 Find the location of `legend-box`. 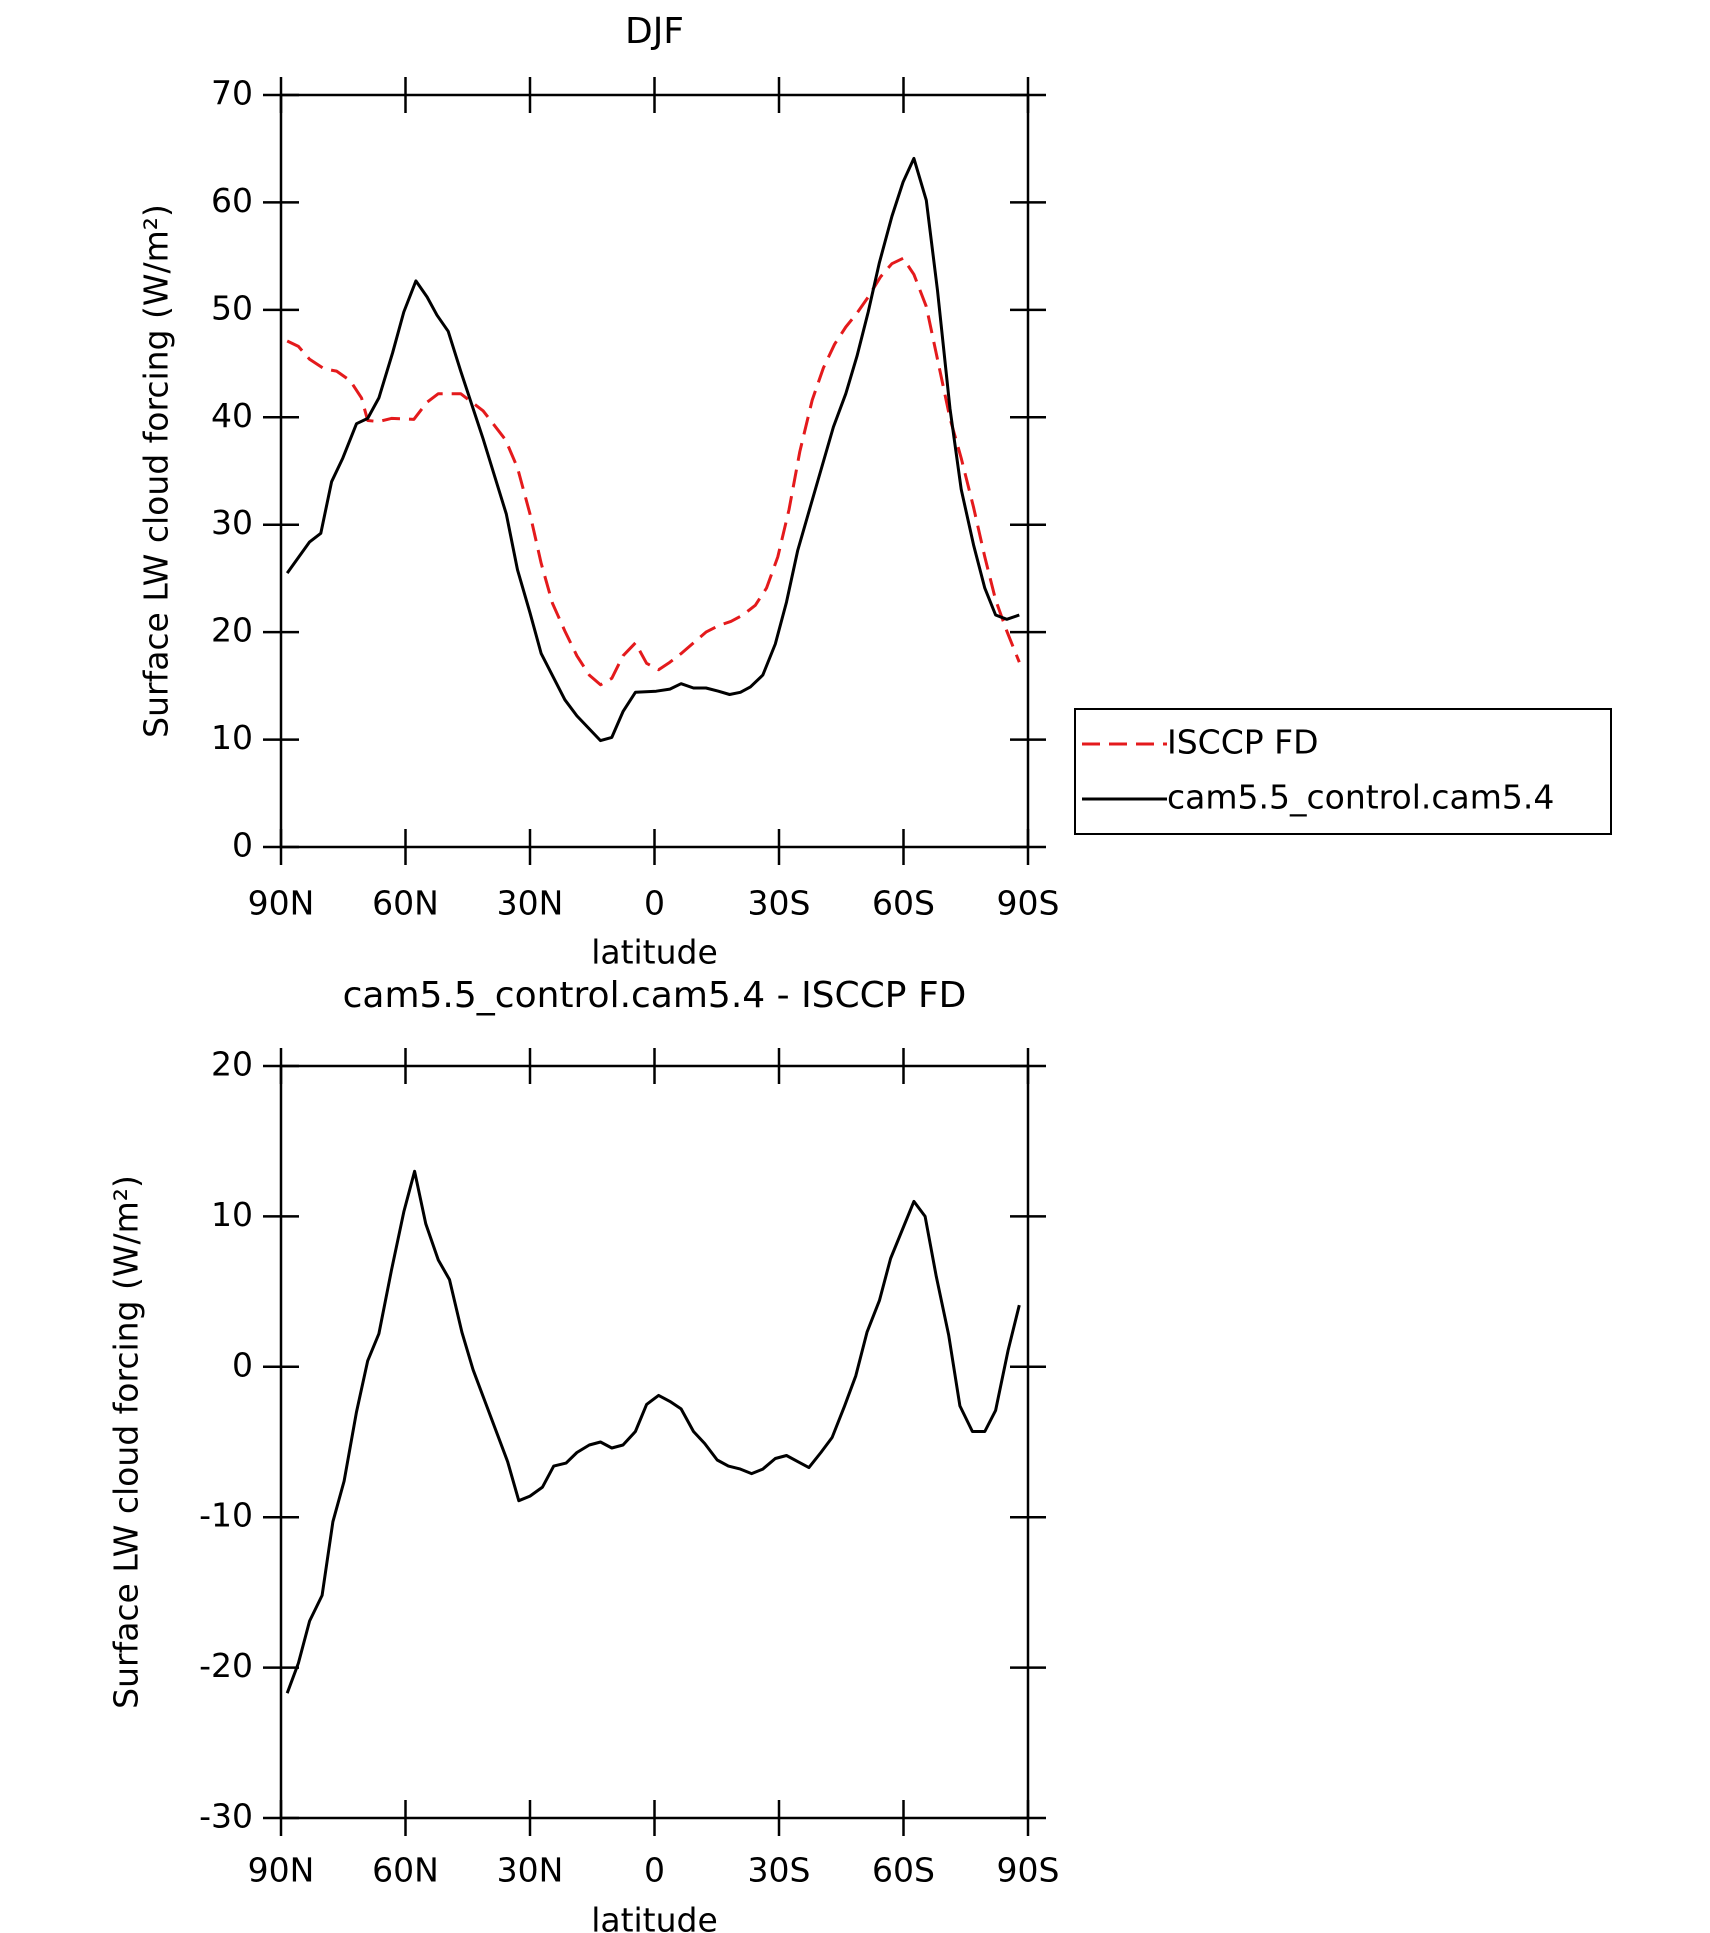

legend-box is located at coordinates (1343, 771).